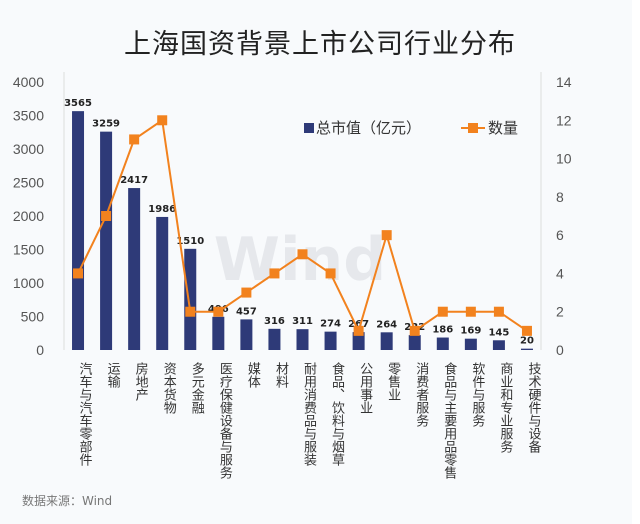 The width and height of the screenshot is (640, 524). I want to click on legend-line-label: 数量, so click(503, 128).